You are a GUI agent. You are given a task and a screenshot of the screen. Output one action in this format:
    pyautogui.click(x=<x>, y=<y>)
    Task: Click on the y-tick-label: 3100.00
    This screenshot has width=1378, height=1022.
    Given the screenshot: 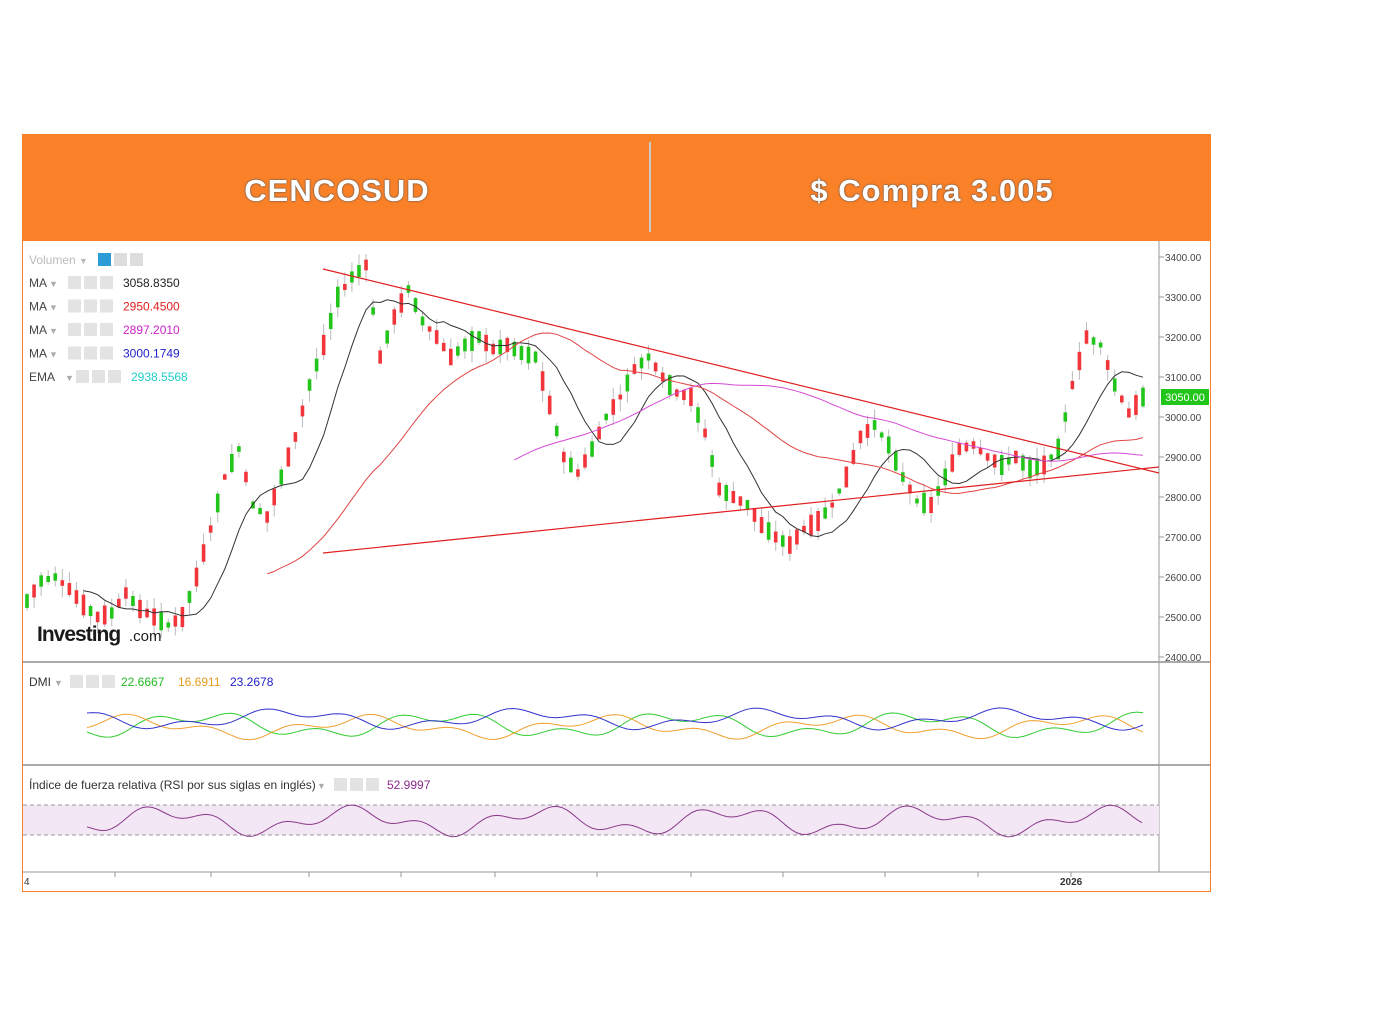 What is the action you would take?
    pyautogui.click(x=1183, y=378)
    